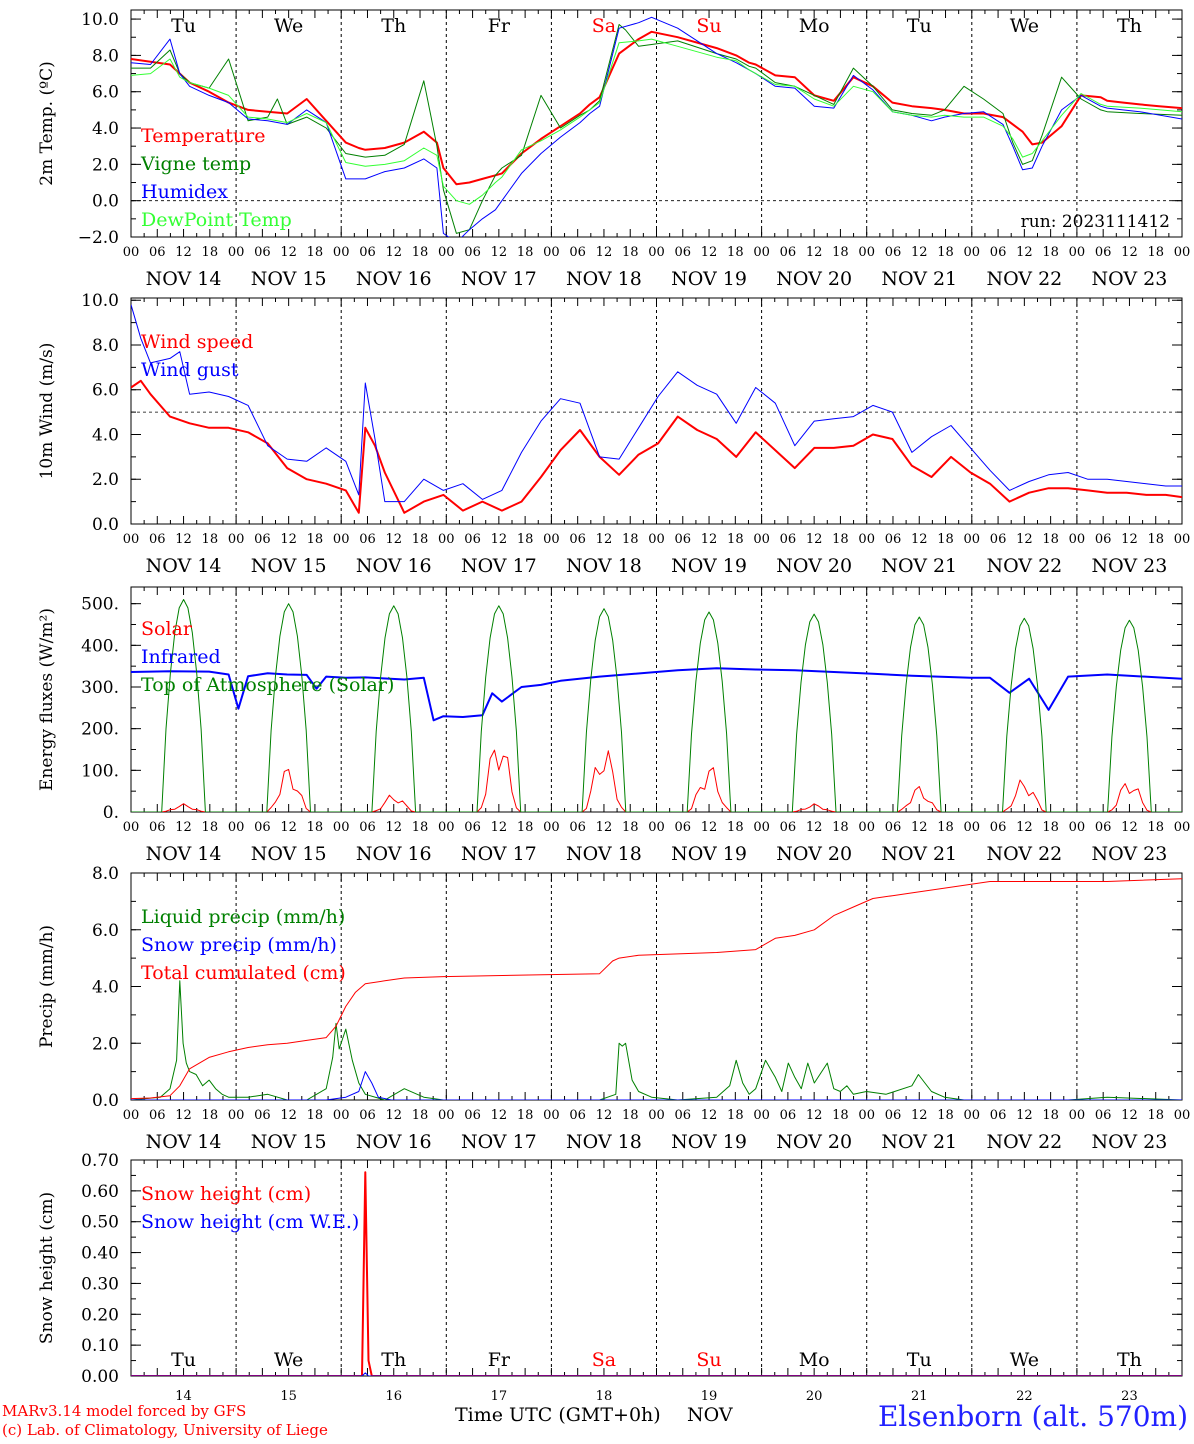 Image resolution: width=1194 pixels, height=1444 pixels. I want to click on y-tick-label: 300., so click(100, 688).